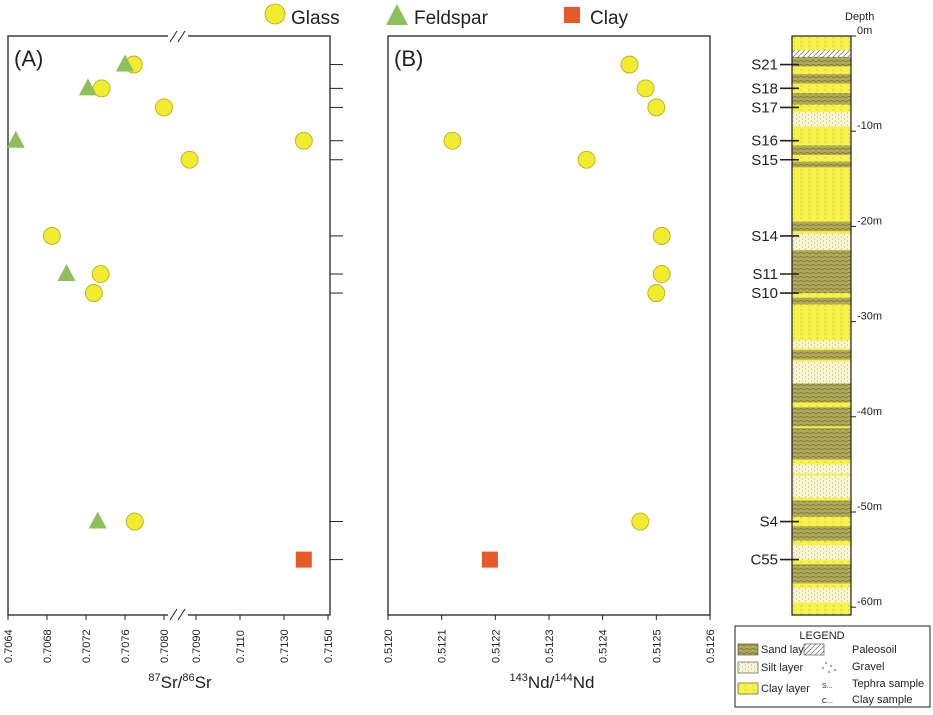 This screenshot has height=715, width=933. What do you see at coordinates (869, 221) in the screenshot?
I see `column-depth-label: -20m` at bounding box center [869, 221].